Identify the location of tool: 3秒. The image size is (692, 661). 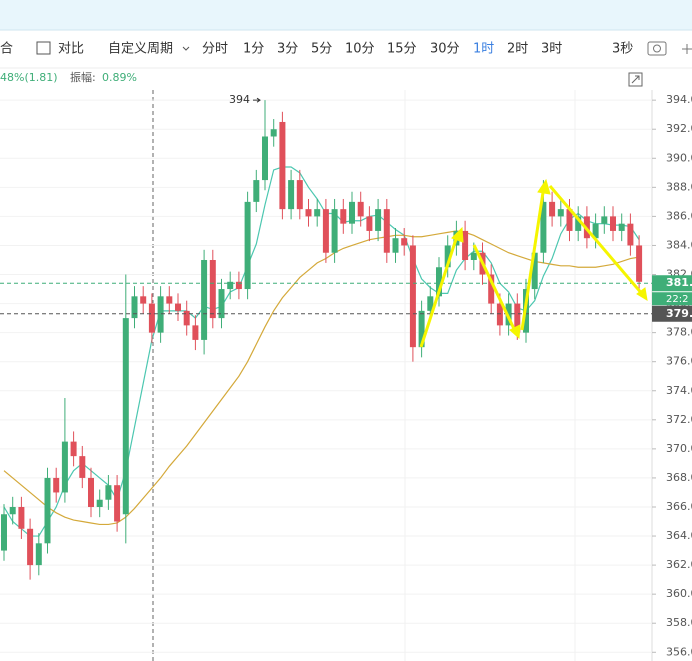
(622, 49).